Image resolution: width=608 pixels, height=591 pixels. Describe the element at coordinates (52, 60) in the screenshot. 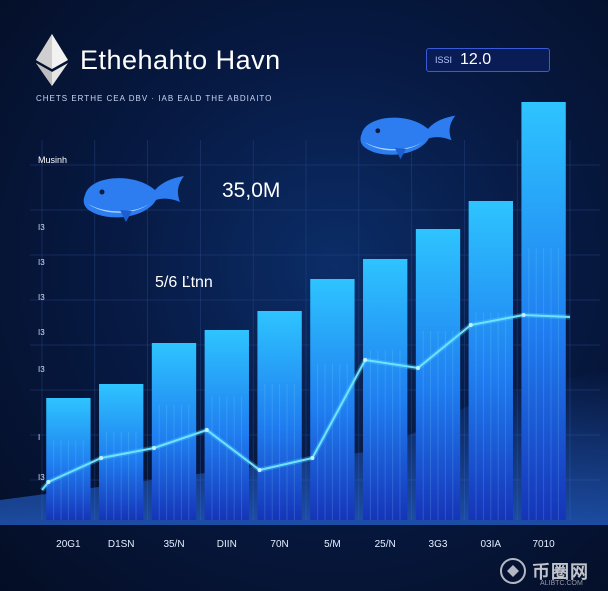

I see `ethereum-icon` at that location.